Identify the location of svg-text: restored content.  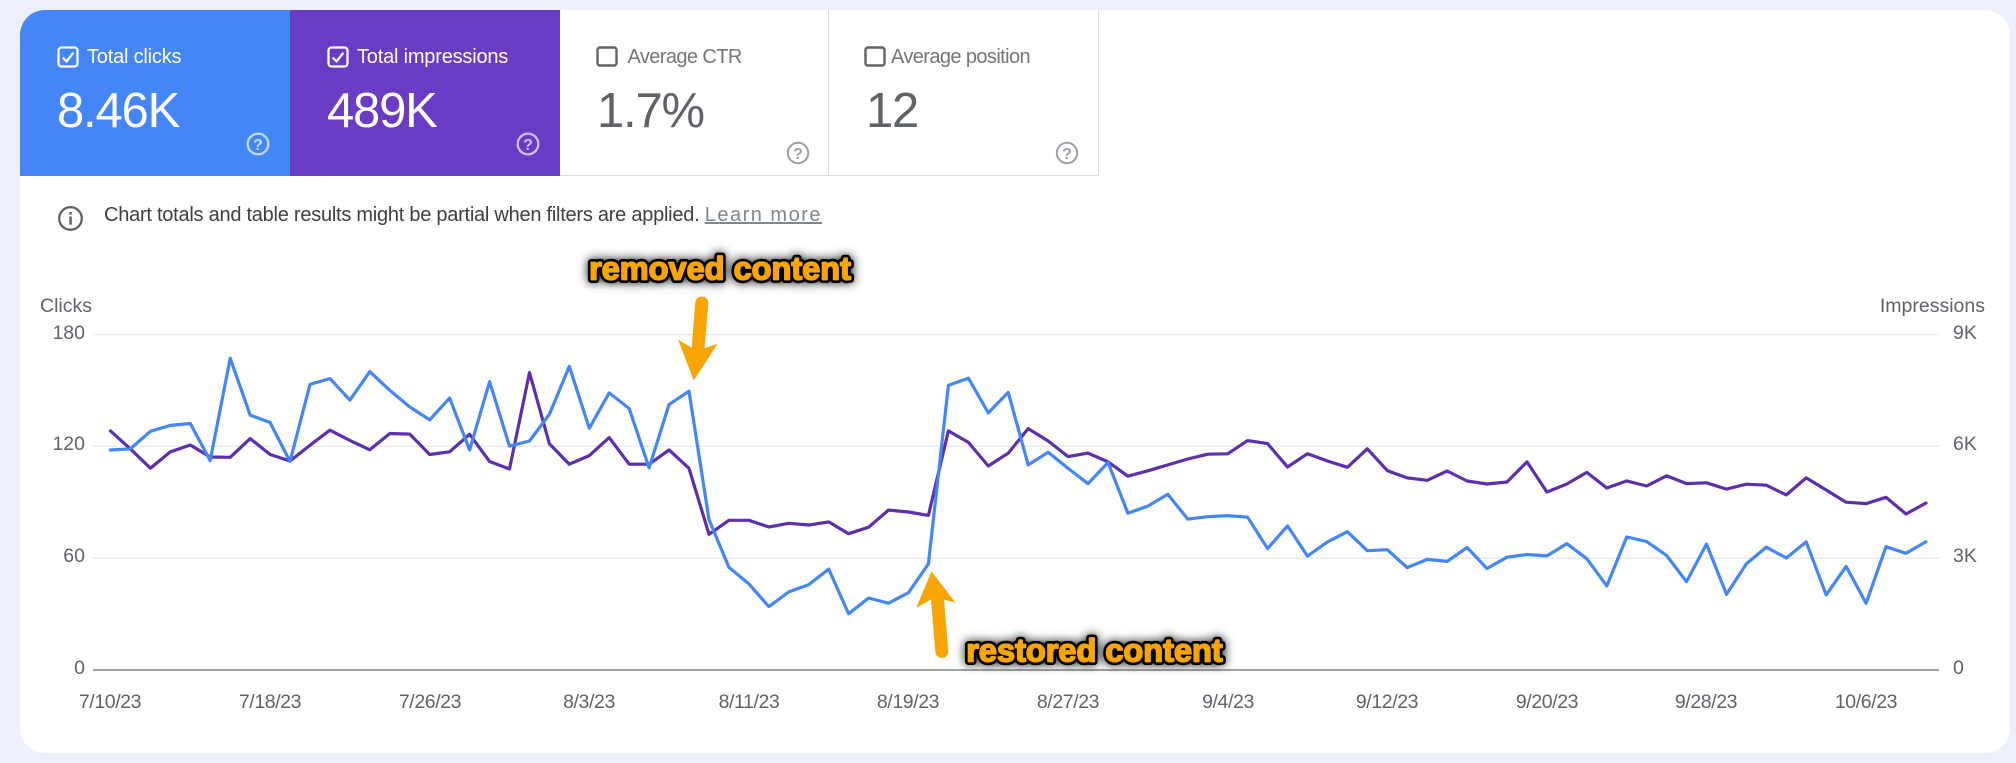
(1094, 651).